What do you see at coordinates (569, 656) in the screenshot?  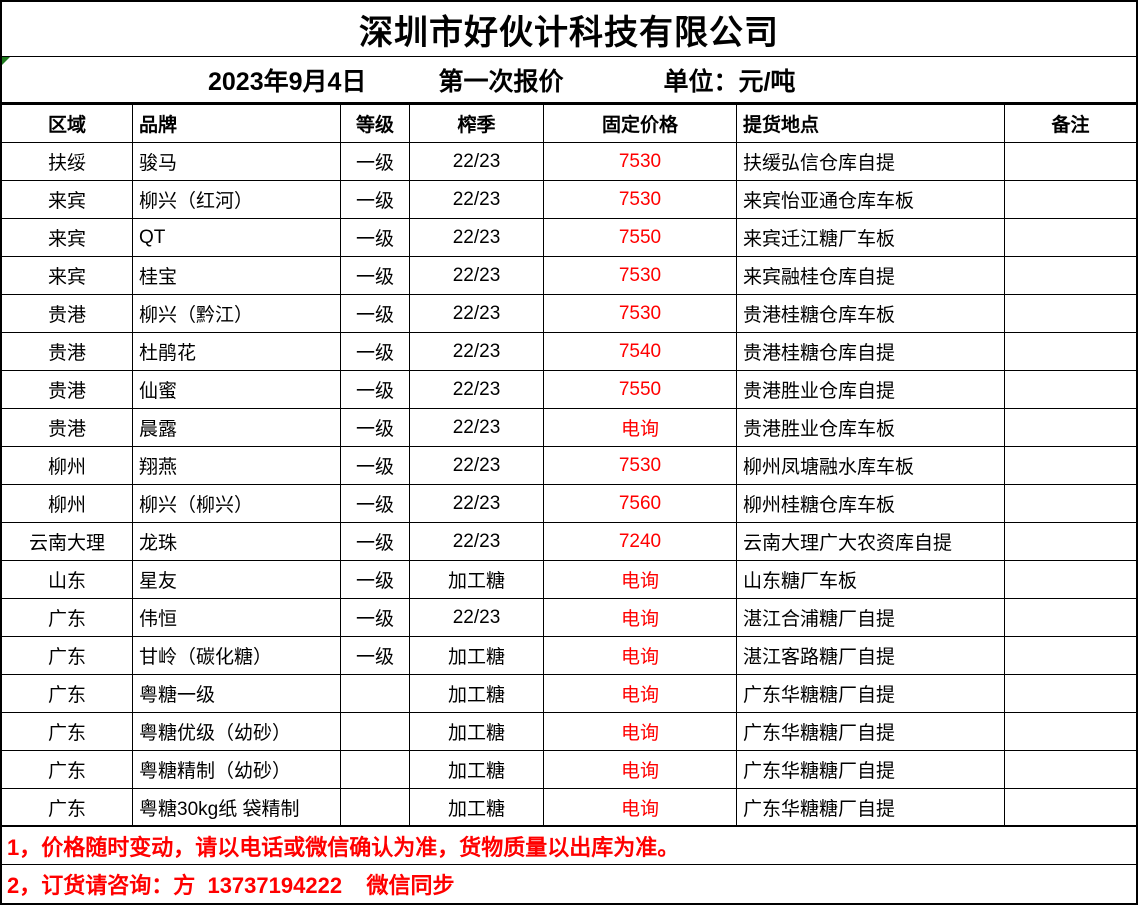 I see `table-row: 广东 甘岭（碳化糖） 一级 加工糖 电询 湛江客路糖厂自提` at bounding box center [569, 656].